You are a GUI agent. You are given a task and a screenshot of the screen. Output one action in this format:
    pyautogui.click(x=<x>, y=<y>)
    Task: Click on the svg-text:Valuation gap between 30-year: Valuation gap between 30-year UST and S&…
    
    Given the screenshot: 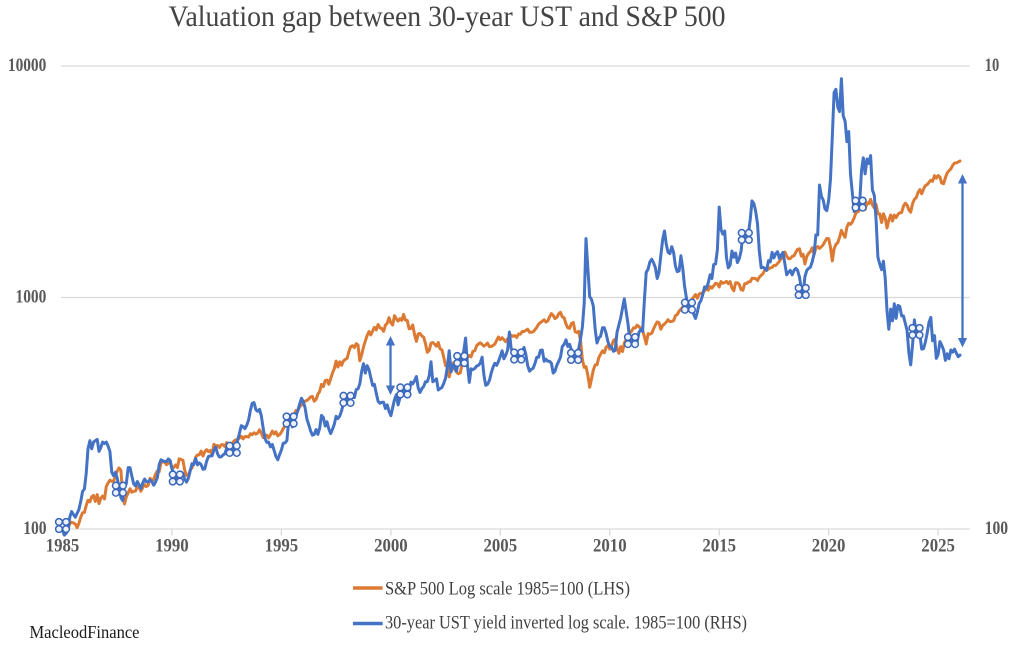 What is the action you would take?
    pyautogui.click(x=447, y=16)
    